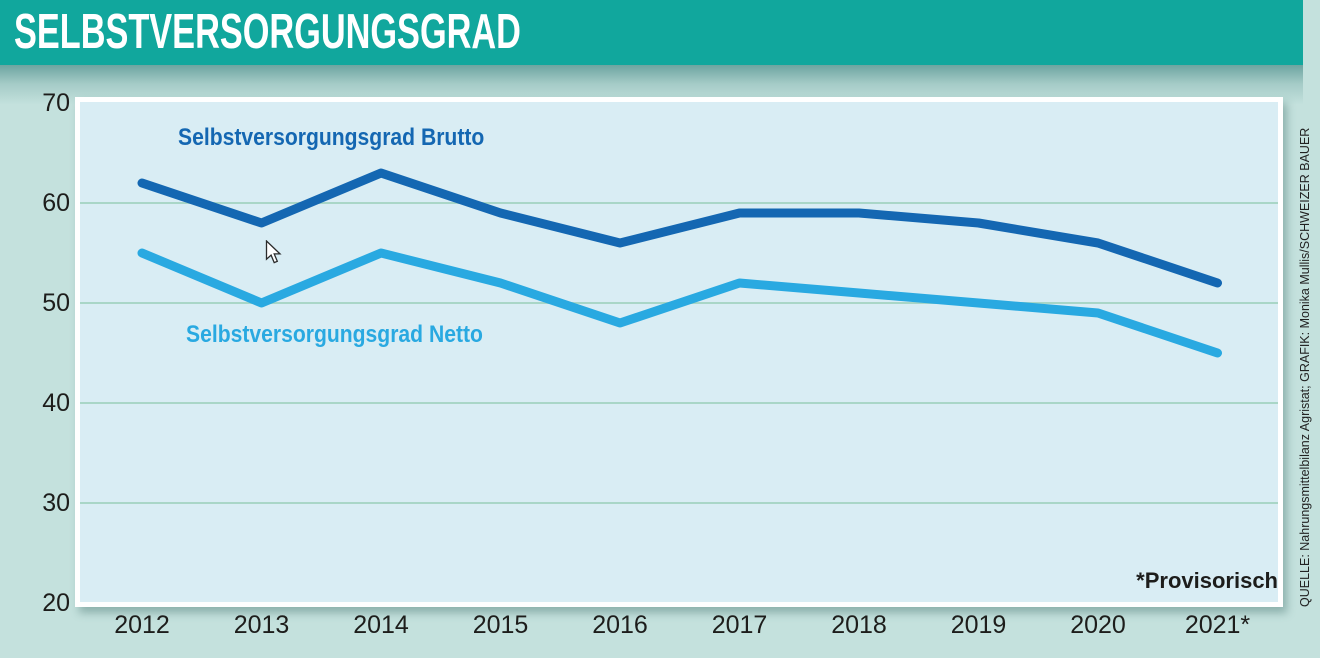  What do you see at coordinates (56, 303) in the screenshot?
I see `y-axis-label: 50` at bounding box center [56, 303].